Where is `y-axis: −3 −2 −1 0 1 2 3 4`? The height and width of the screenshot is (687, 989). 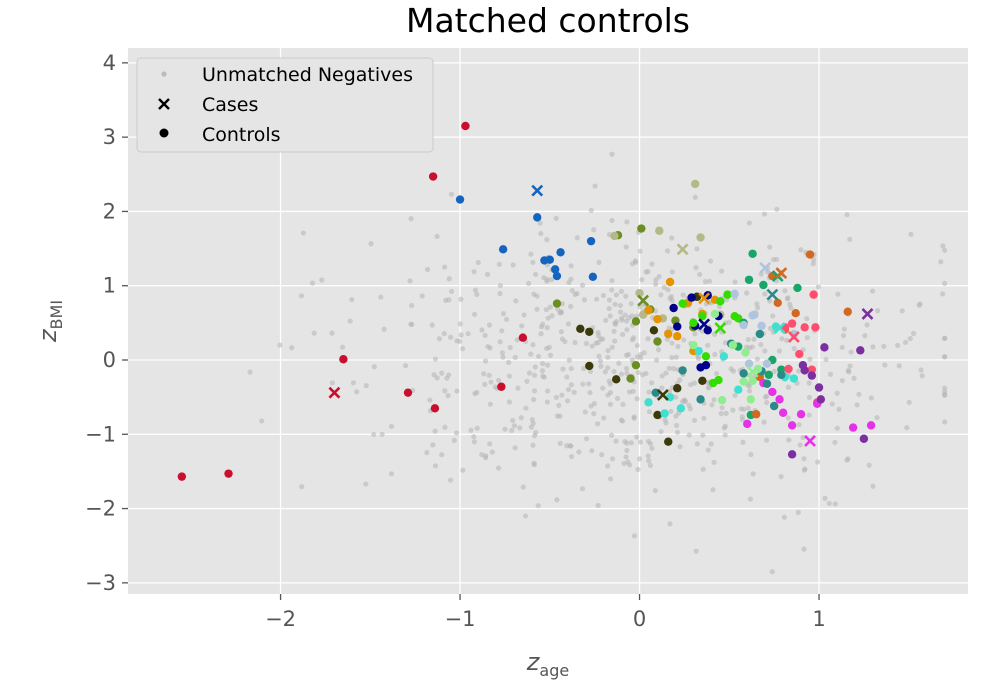 y-axis: −3 −2 −1 0 1 2 3 4 is located at coordinates (106, 323).